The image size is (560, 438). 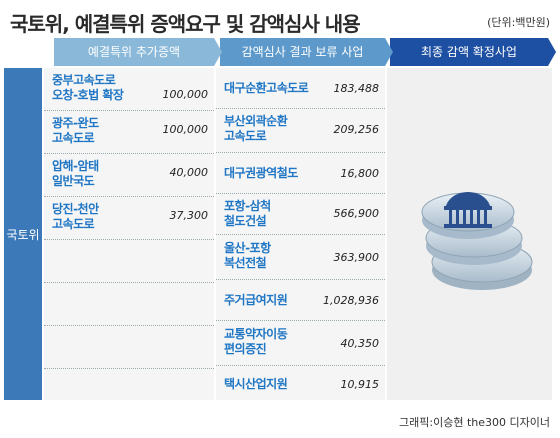 I want to click on item-name: 택시산업지원, so click(x=256, y=384).